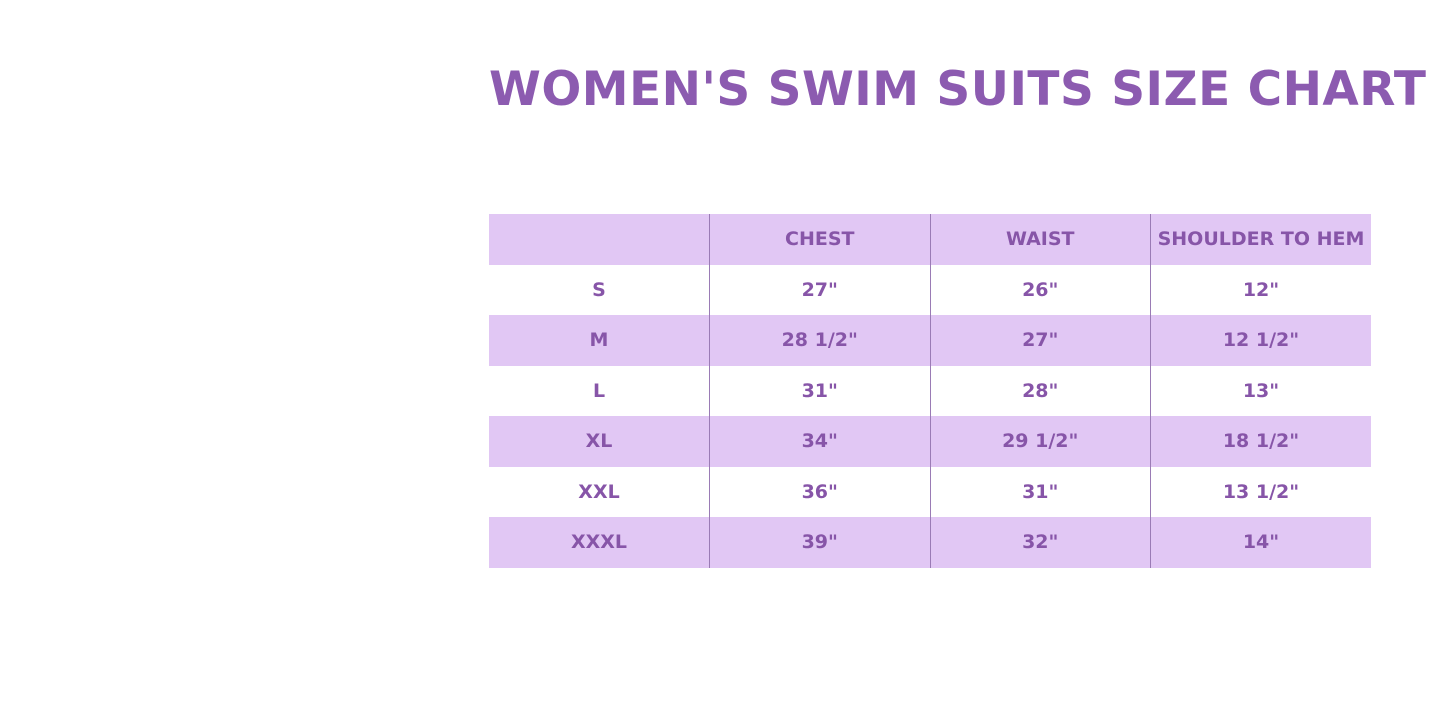  What do you see at coordinates (819, 390) in the screenshot?
I see `cell-chest: 31"` at bounding box center [819, 390].